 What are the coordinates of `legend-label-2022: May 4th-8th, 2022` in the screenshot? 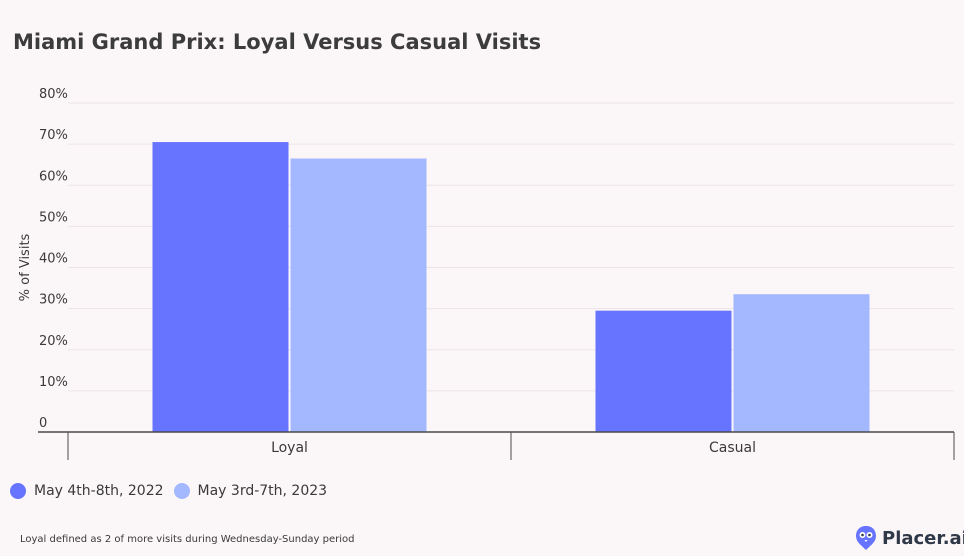 It's located at (99, 491).